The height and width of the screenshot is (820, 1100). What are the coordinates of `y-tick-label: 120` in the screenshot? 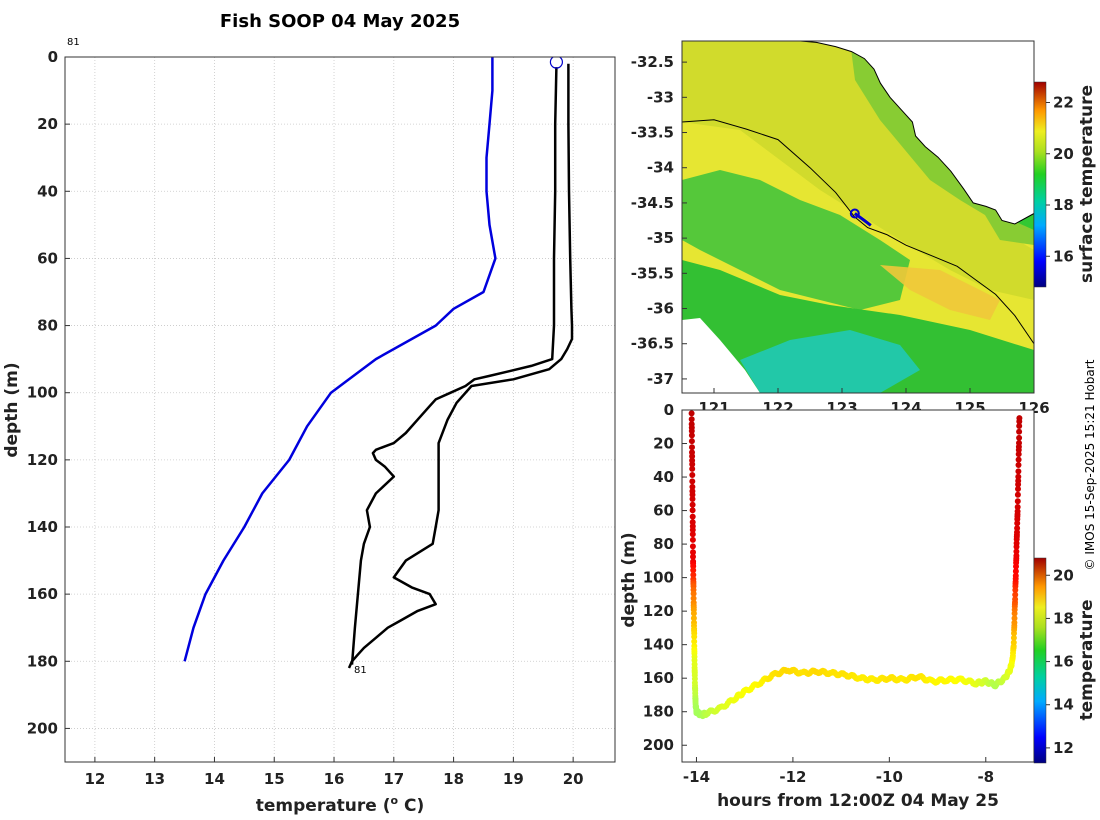 It's located at (42, 460).